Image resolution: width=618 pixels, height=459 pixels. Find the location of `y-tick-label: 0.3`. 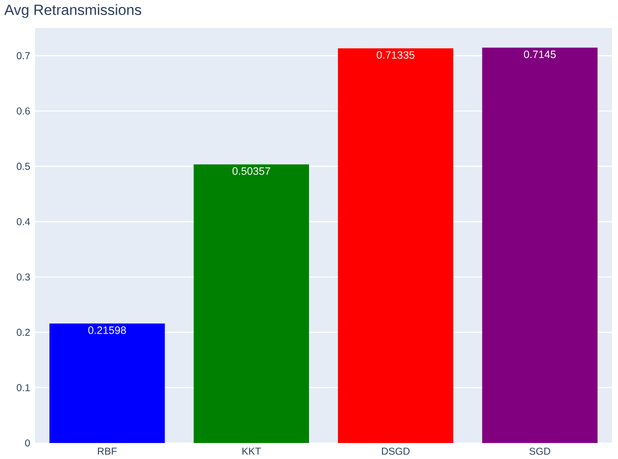

y-tick-label: 0.3 is located at coordinates (23, 276).